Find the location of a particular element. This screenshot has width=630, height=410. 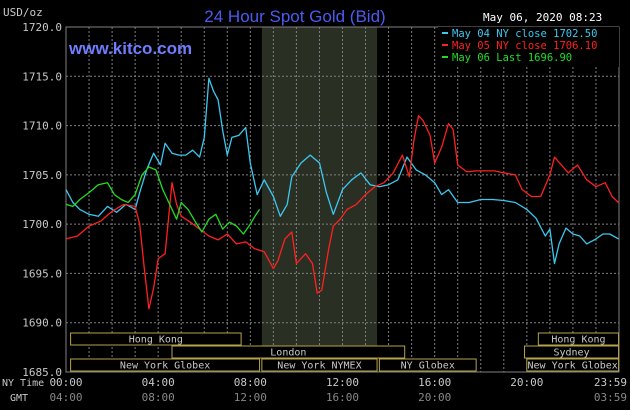

x-tick-label-ny: 16:00 is located at coordinates (434, 382).